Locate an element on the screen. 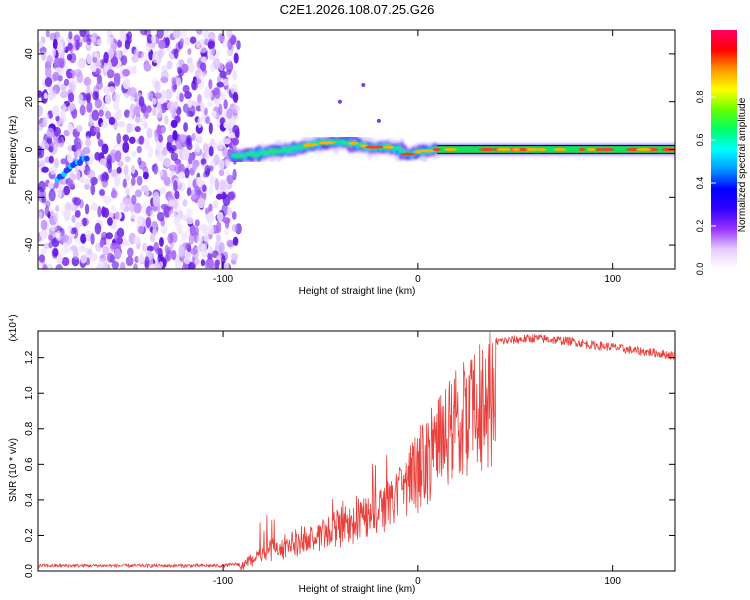 Image resolution: width=750 pixels, height=600 pixels. x-tick-label: 100 is located at coordinates (612, 279).